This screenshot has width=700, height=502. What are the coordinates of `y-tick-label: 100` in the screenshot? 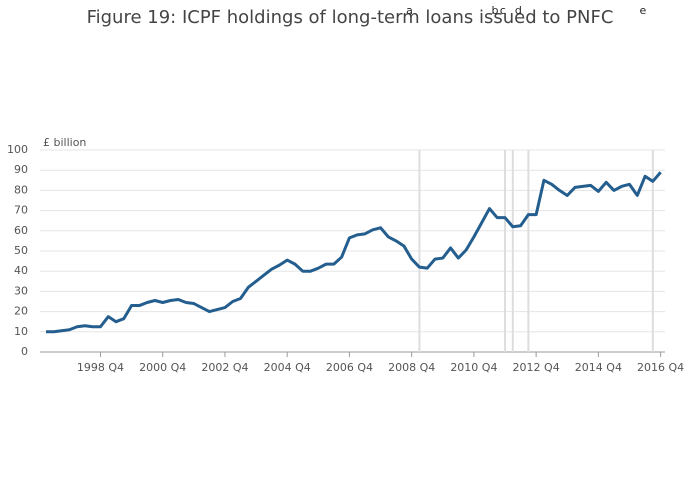 It's located at (17, 149).